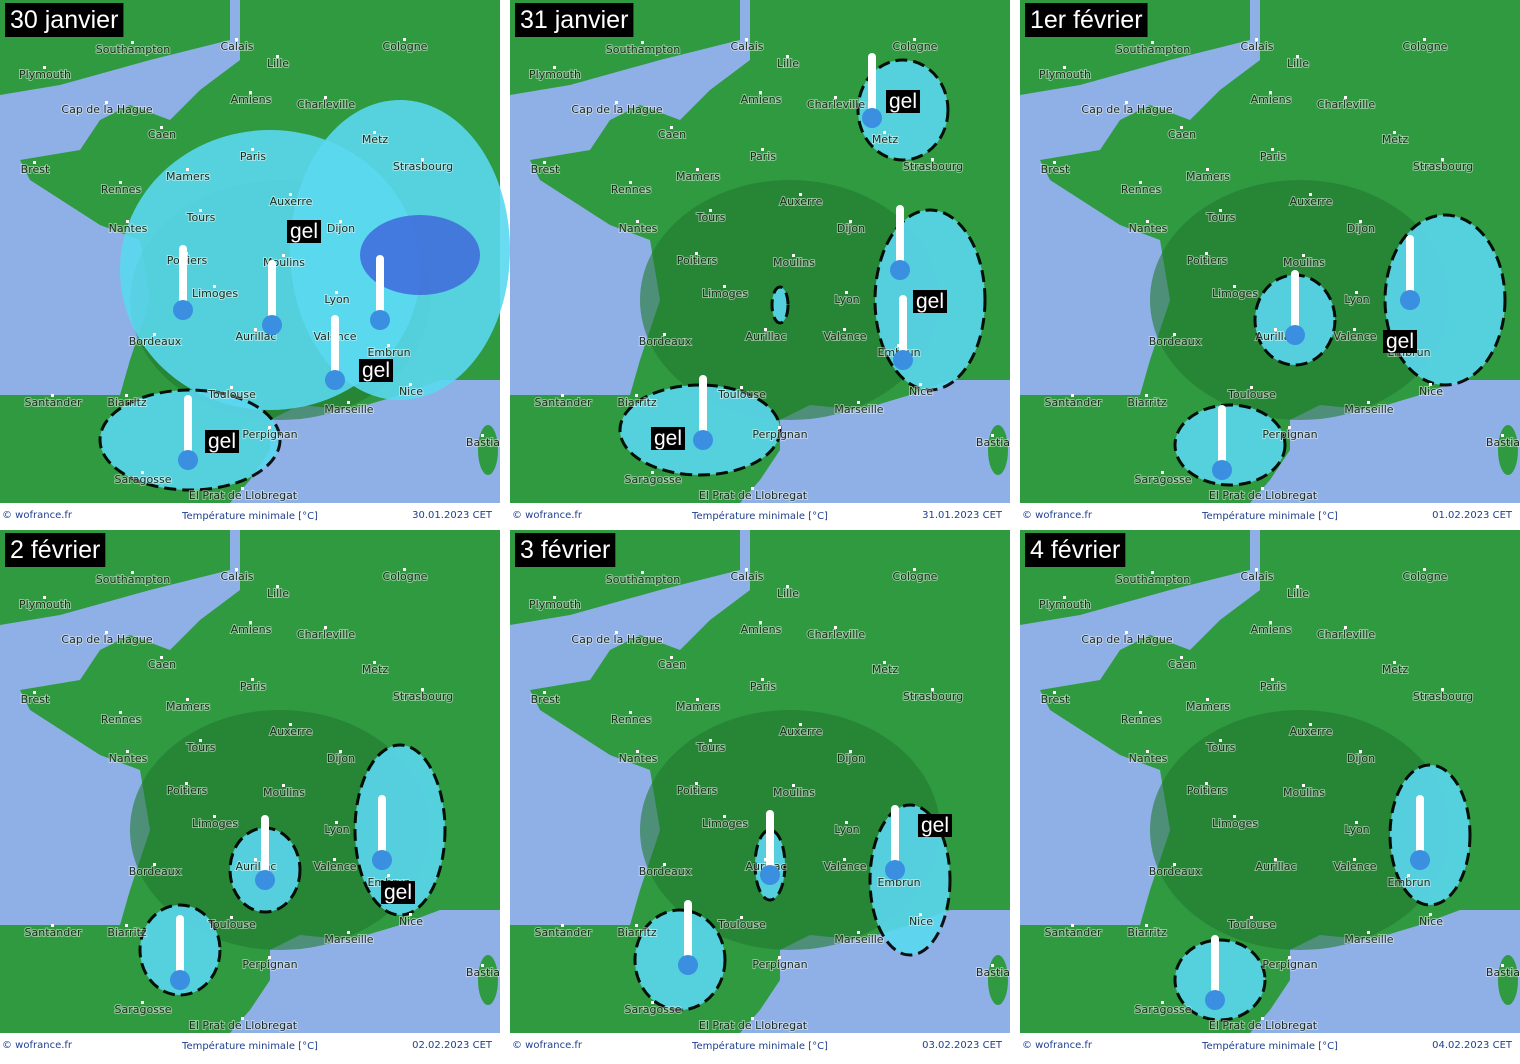 The height and width of the screenshot is (1064, 1520). Describe the element at coordinates (45, 74) in the screenshot. I see `city-label: Plymouth` at that location.